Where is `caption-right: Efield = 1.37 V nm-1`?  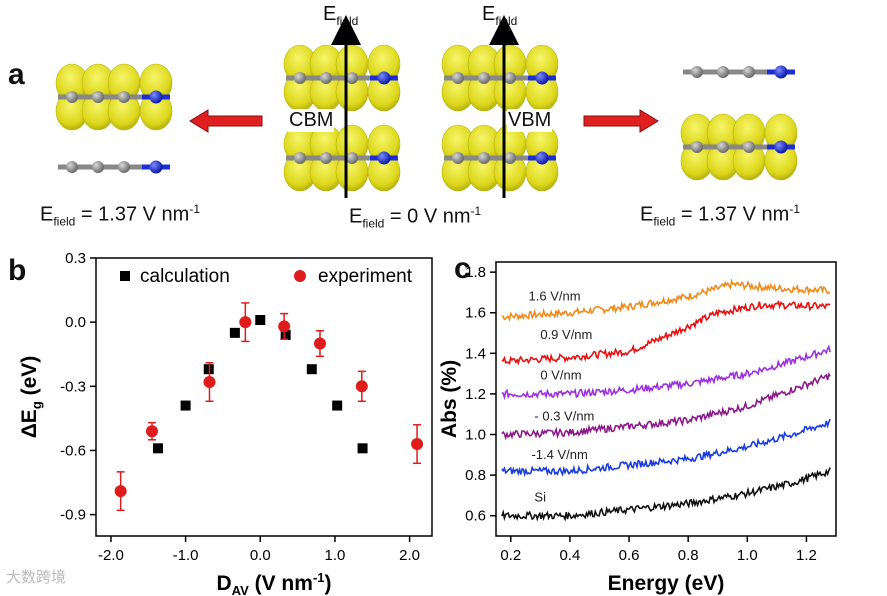 caption-right: Efield = 1.37 V nm-1 is located at coordinates (720, 215).